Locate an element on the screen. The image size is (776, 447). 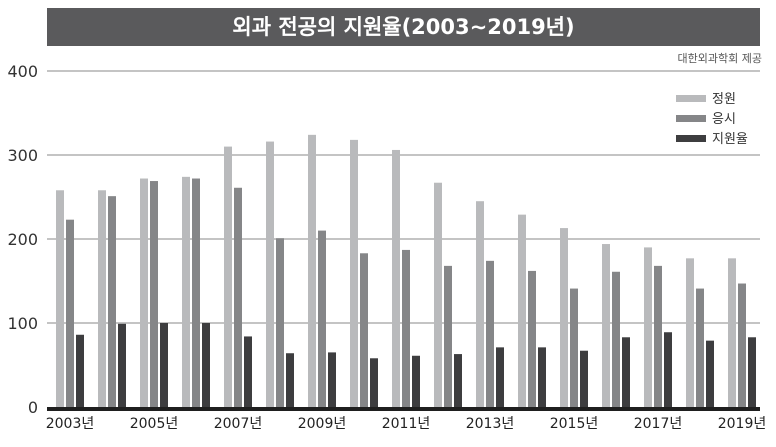
y-tick-label: 400 is located at coordinates (22, 71).